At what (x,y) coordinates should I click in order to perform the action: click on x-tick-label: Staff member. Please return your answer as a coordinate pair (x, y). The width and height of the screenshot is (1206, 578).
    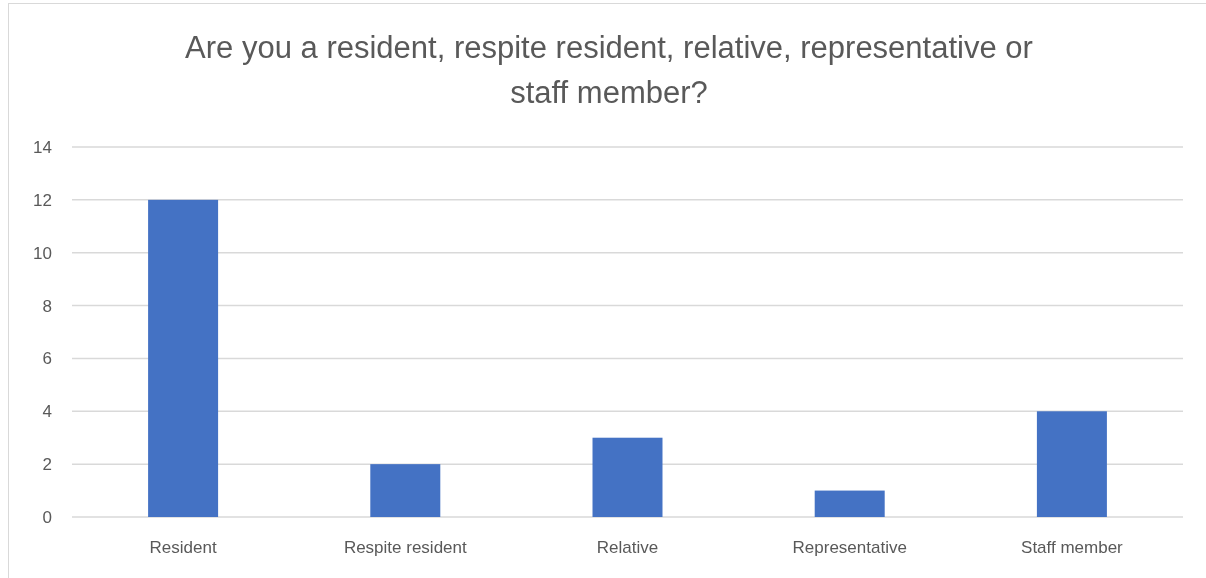
    Looking at the image, I should click on (1072, 548).